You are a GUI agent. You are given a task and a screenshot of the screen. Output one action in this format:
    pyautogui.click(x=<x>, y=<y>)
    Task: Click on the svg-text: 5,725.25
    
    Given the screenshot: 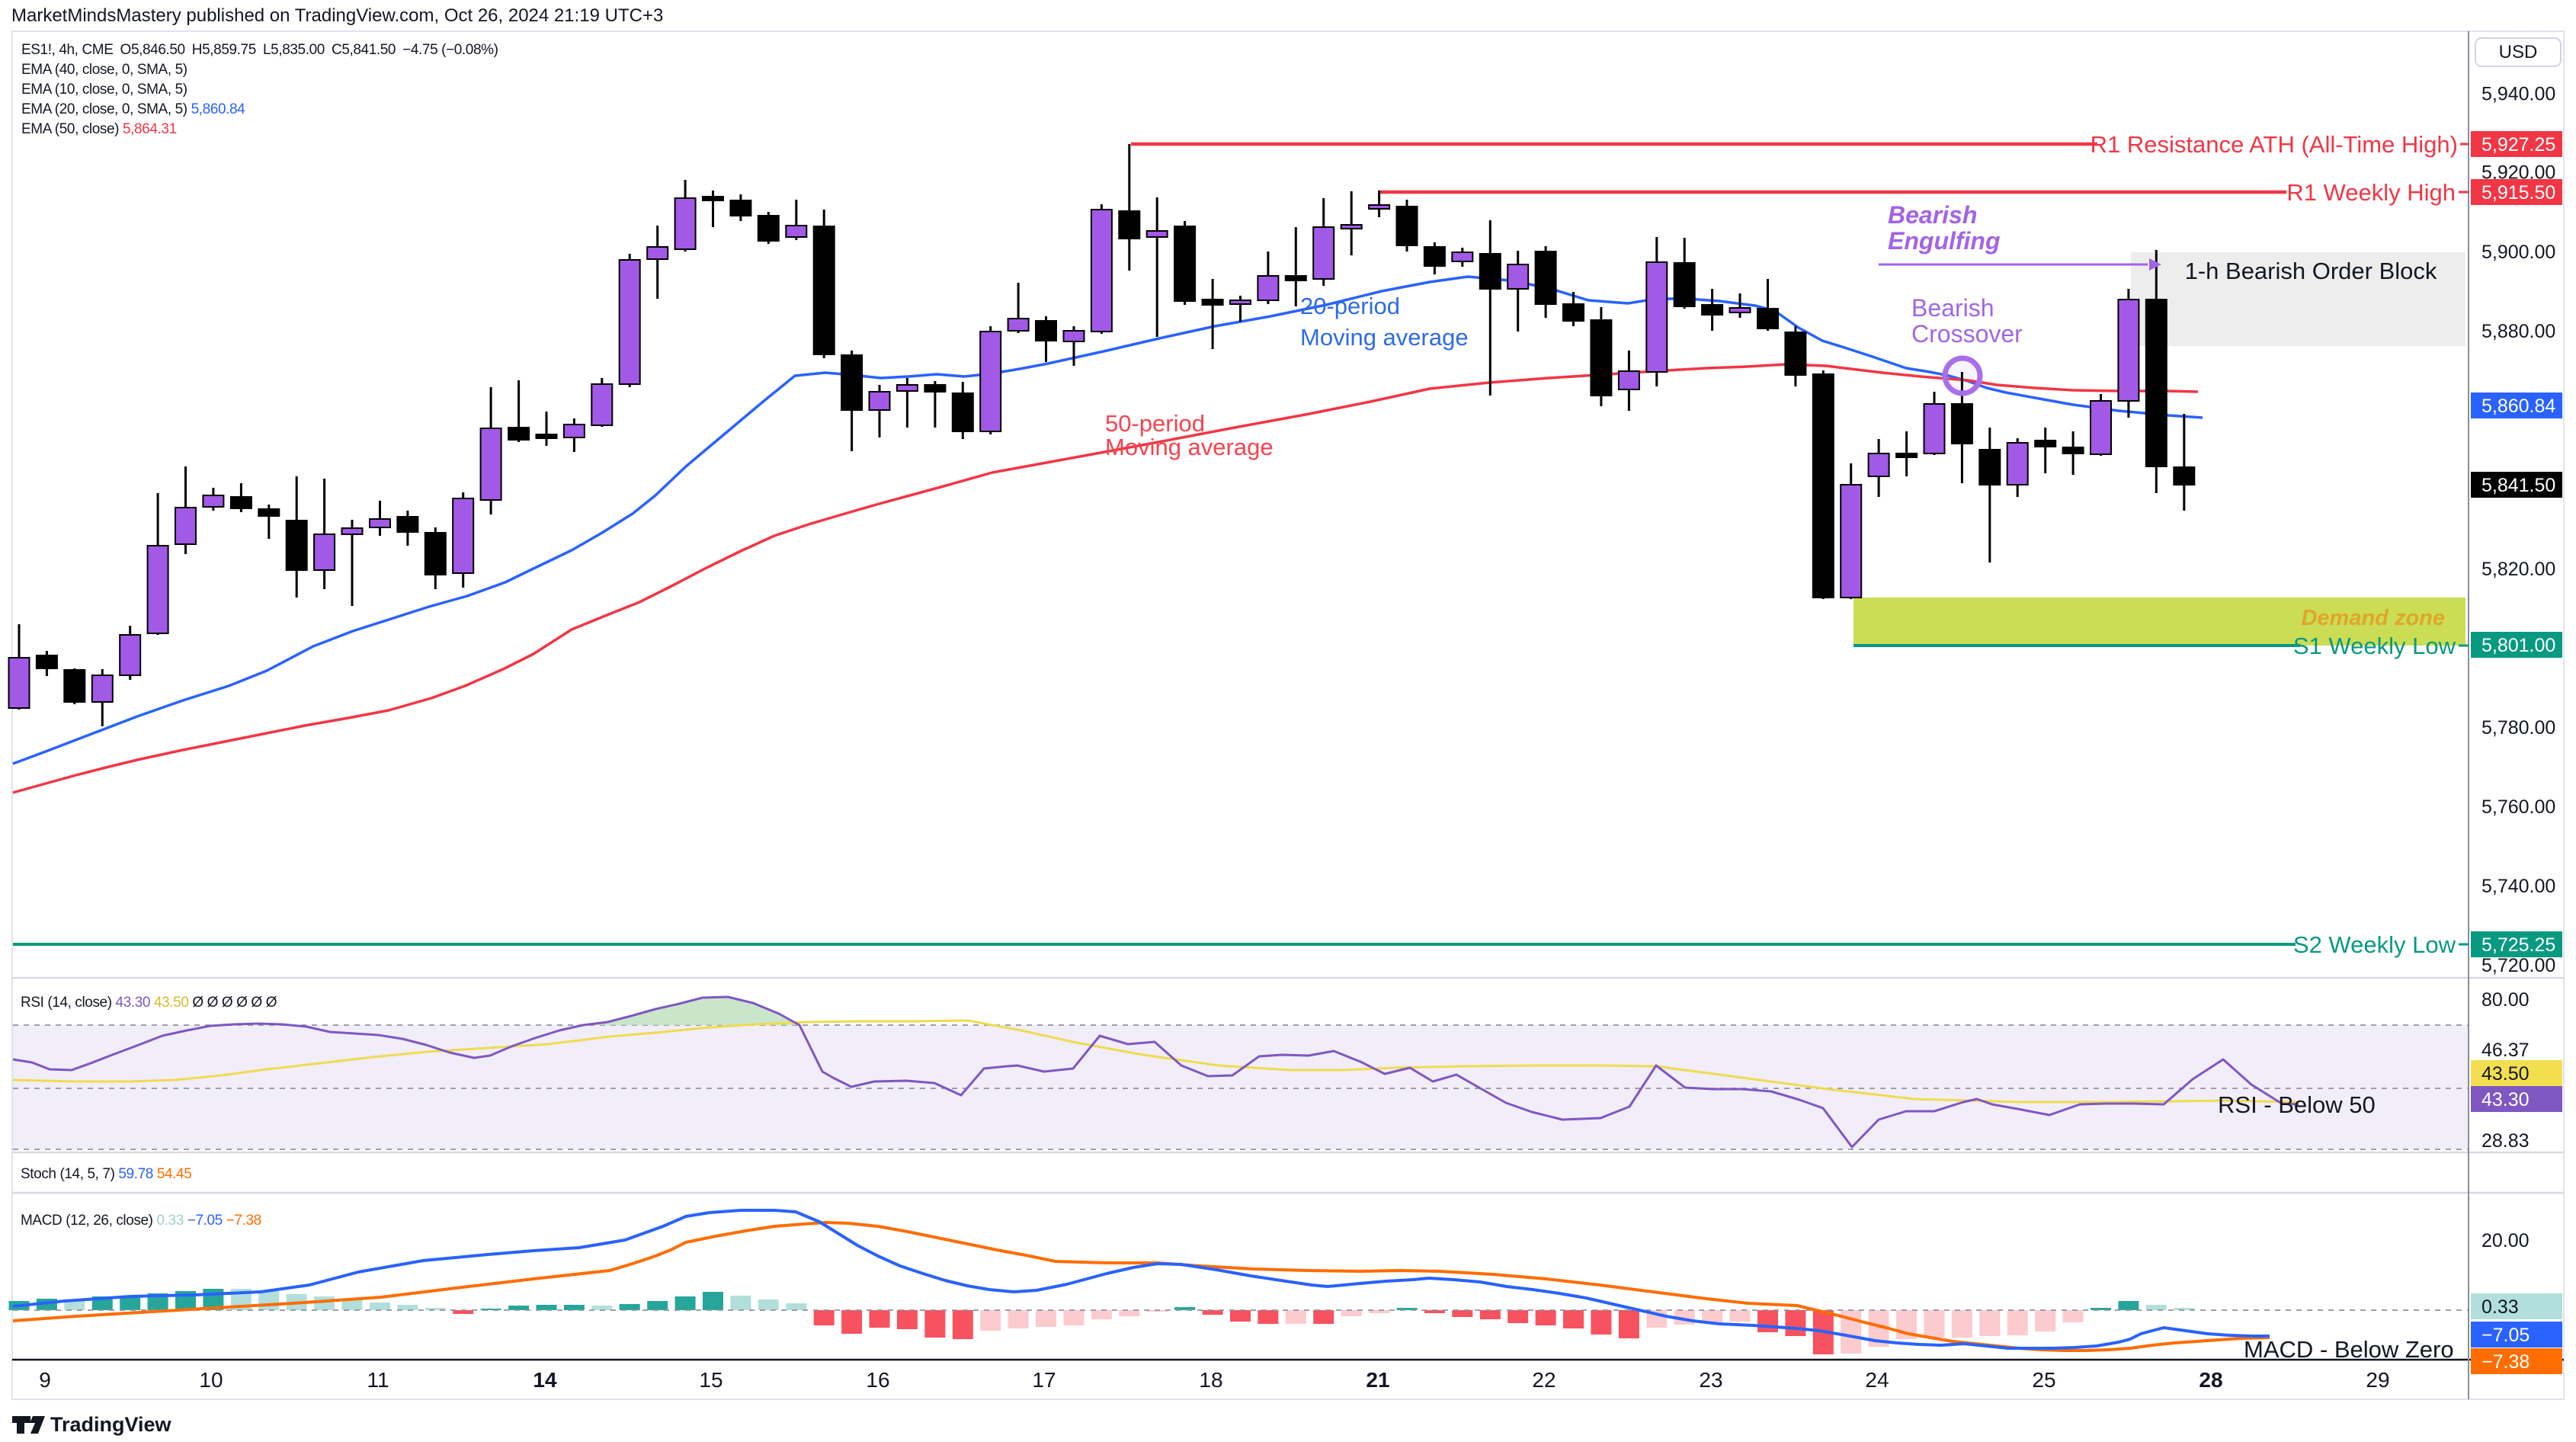 What is the action you would take?
    pyautogui.click(x=2518, y=945)
    